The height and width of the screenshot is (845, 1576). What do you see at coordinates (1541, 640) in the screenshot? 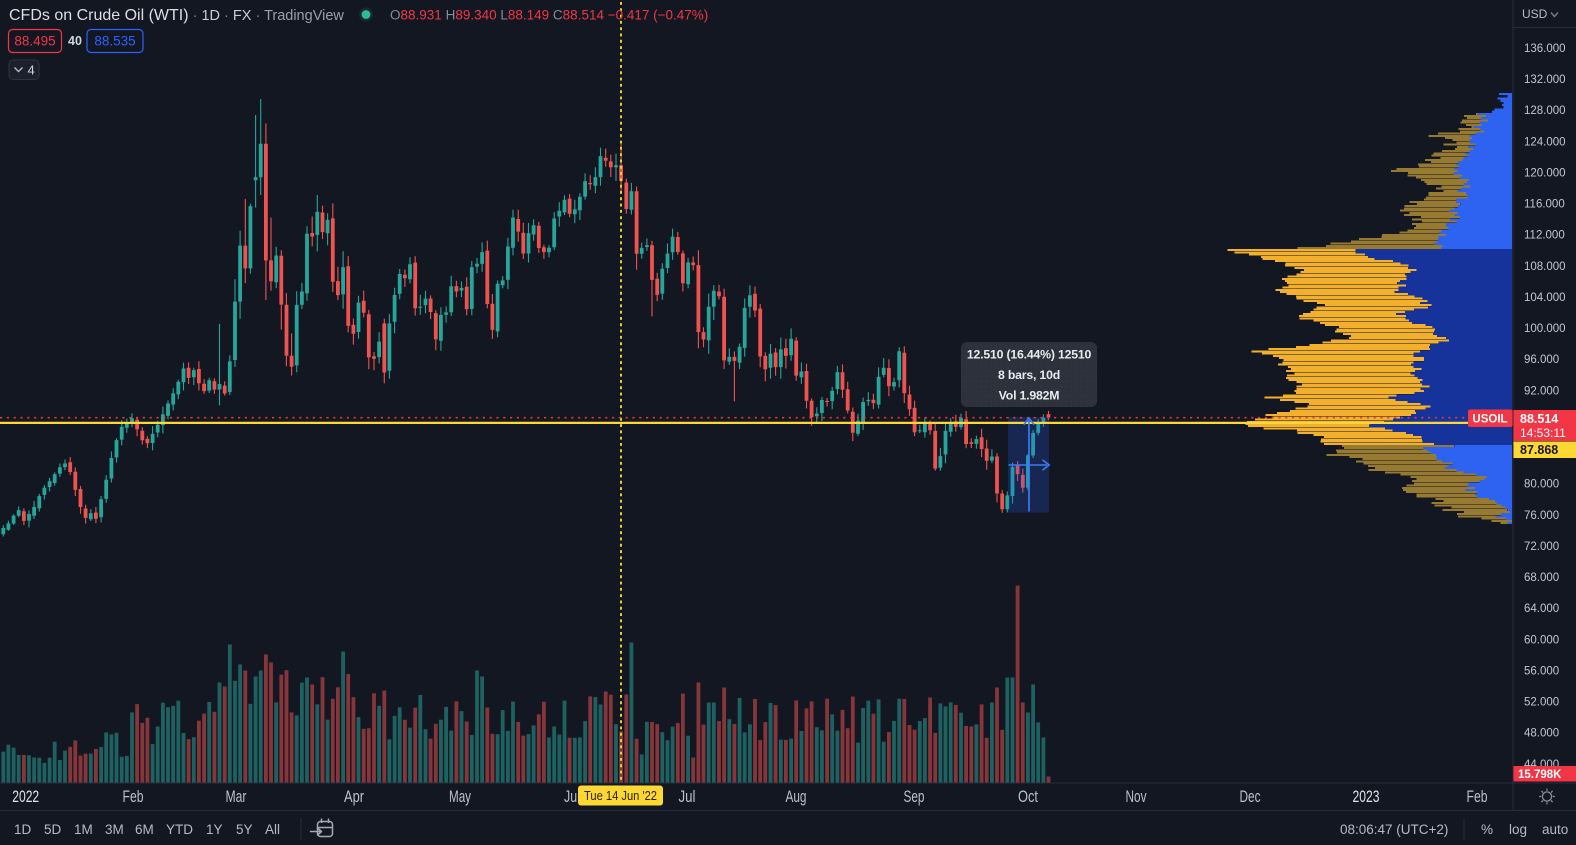
I see `svg-text: 60.000` at bounding box center [1541, 640].